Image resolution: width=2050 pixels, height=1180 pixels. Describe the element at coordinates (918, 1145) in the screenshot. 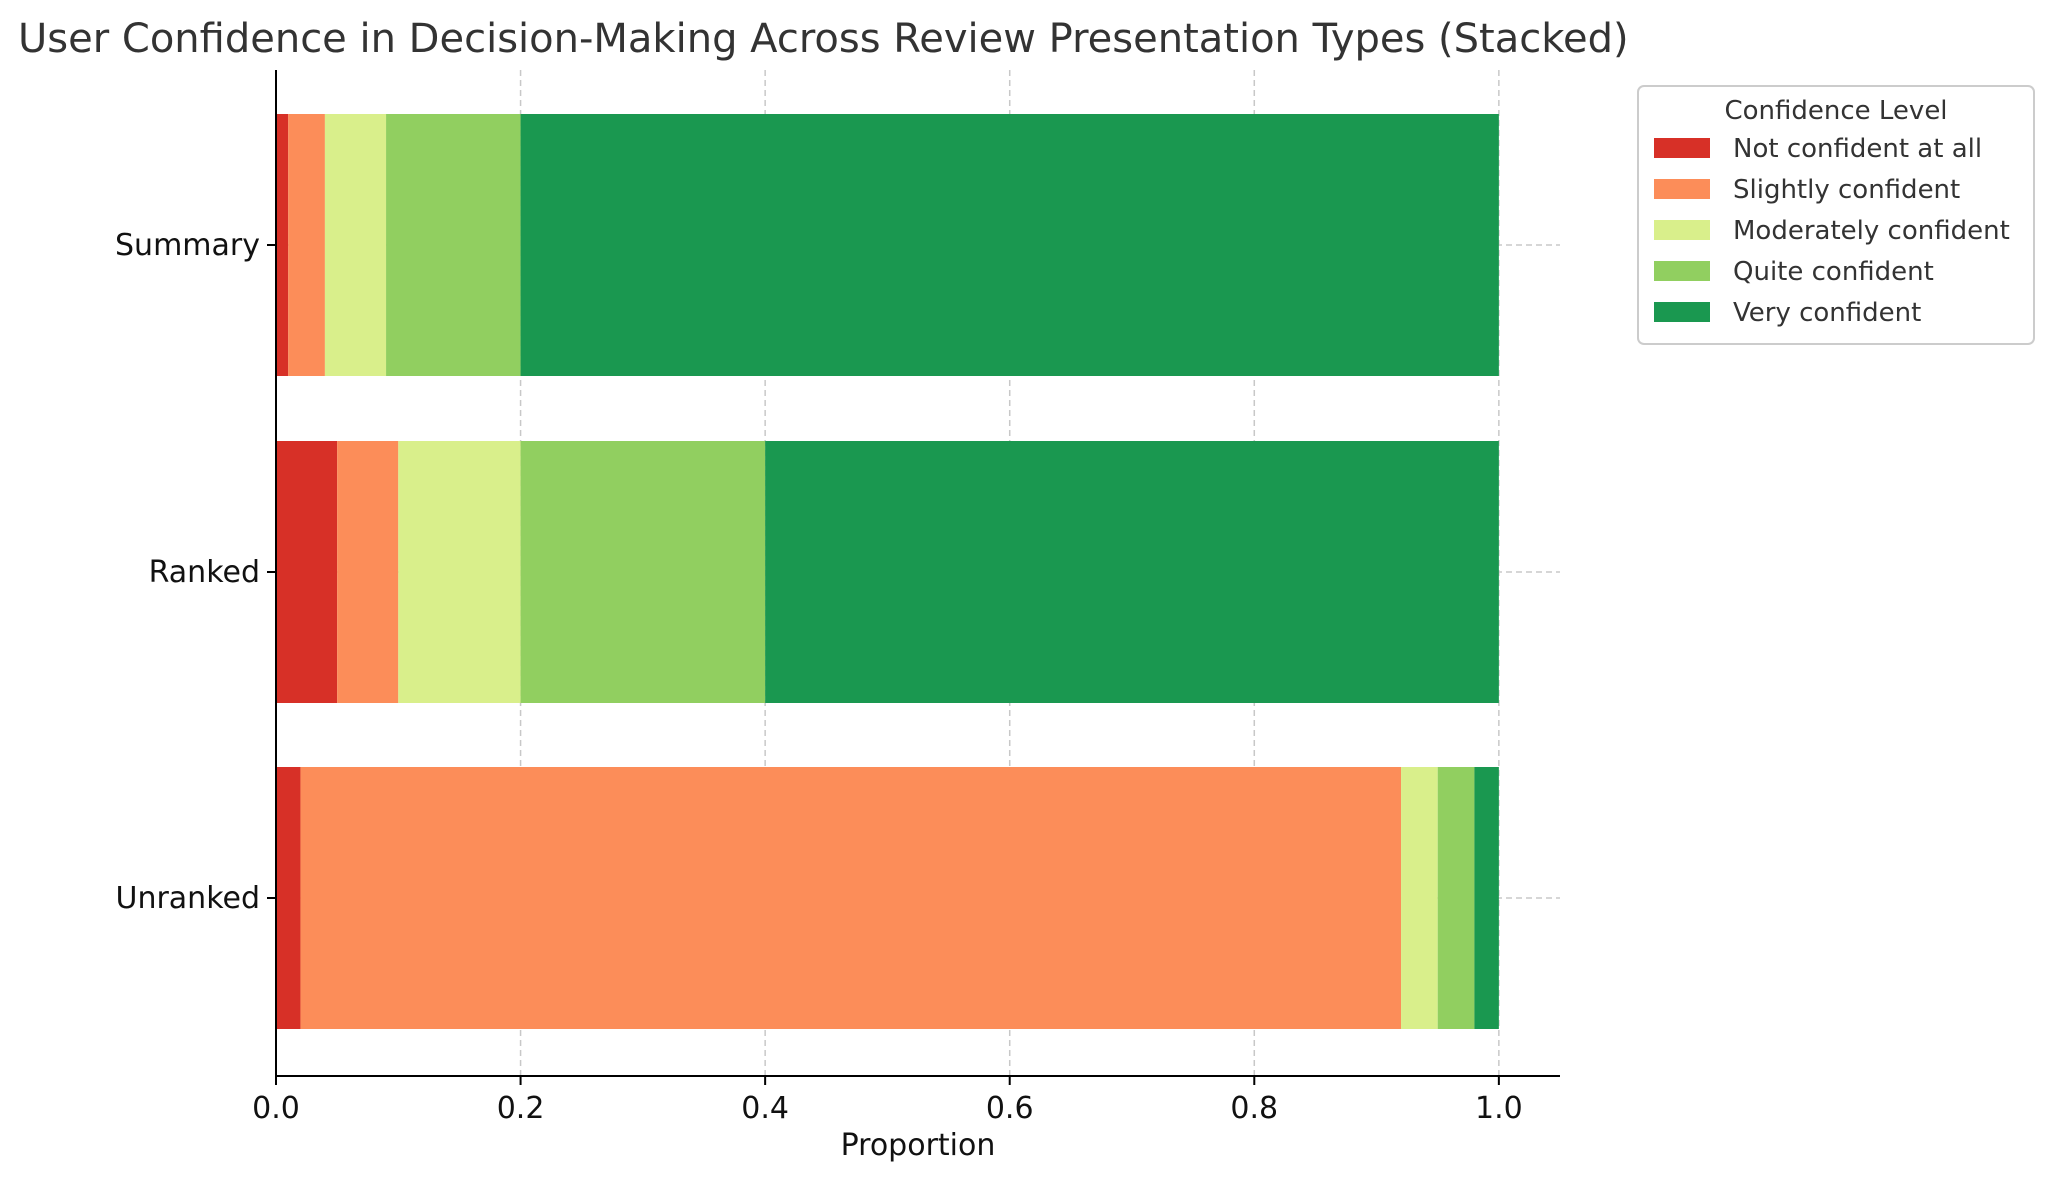

I see `x-axis-label: Proportion` at that location.